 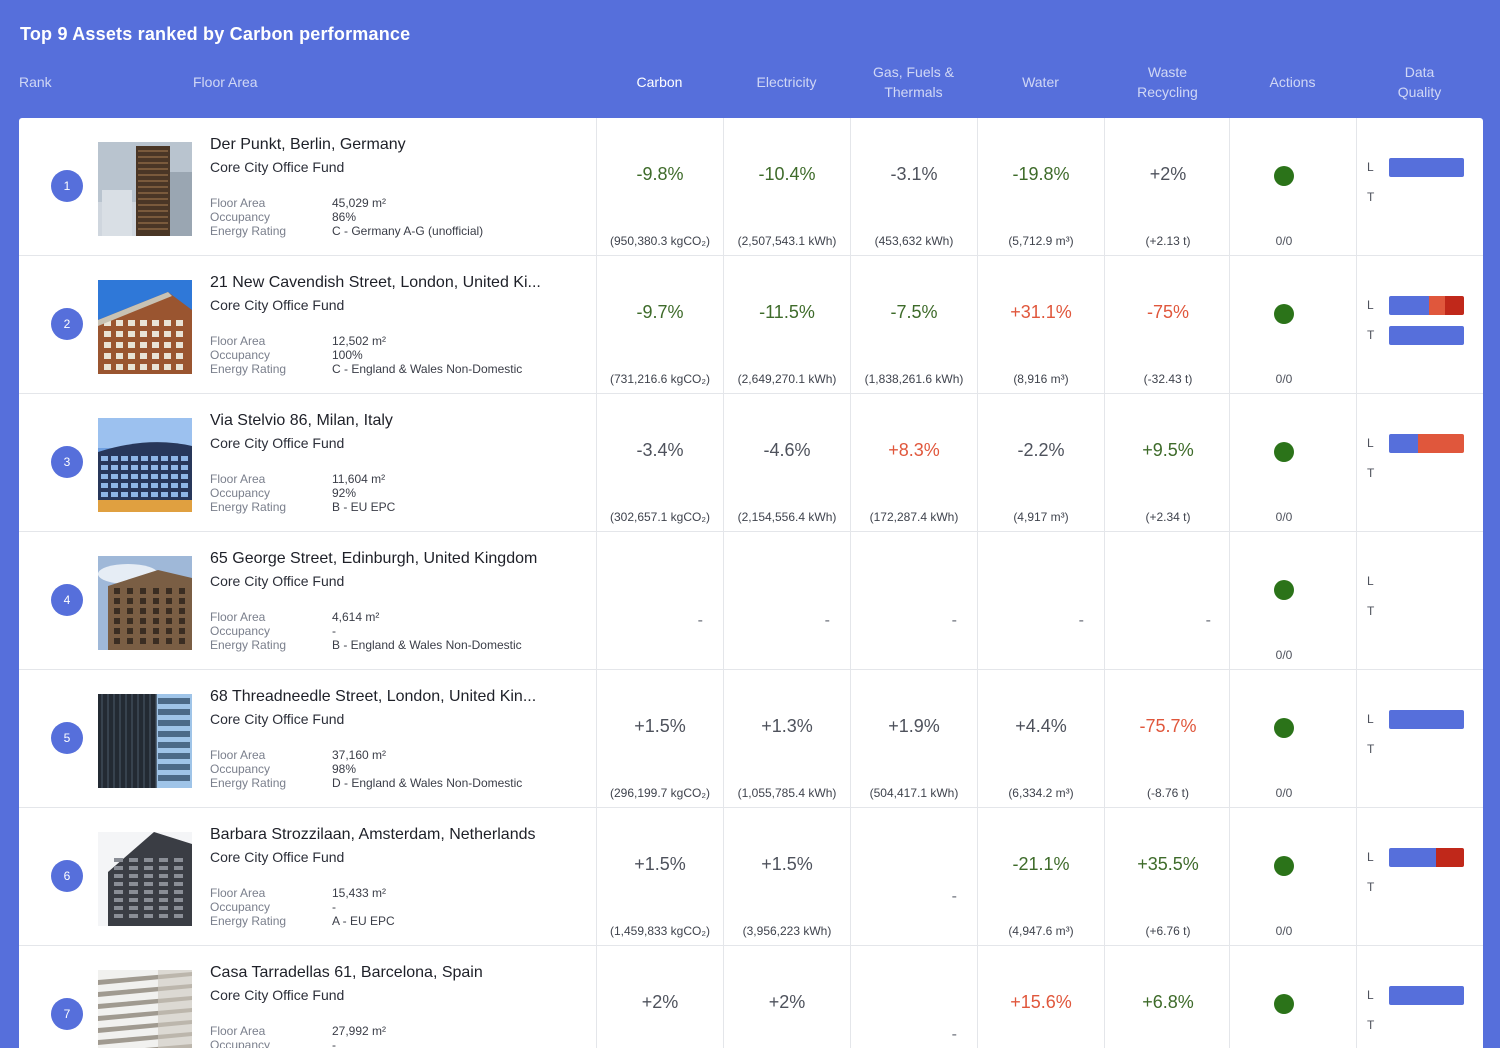 What do you see at coordinates (225, 82) in the screenshot?
I see `column-floor-area: Floor Area` at bounding box center [225, 82].